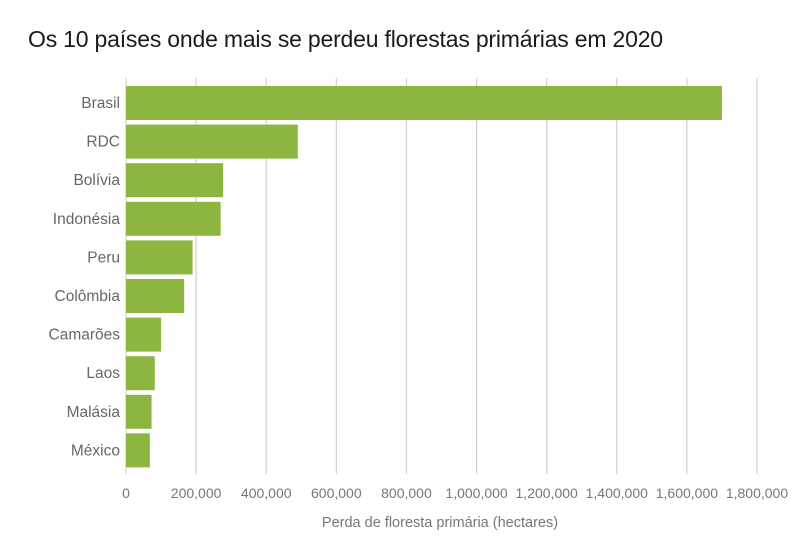  I want to click on category-label: Bolívia, so click(96, 180).